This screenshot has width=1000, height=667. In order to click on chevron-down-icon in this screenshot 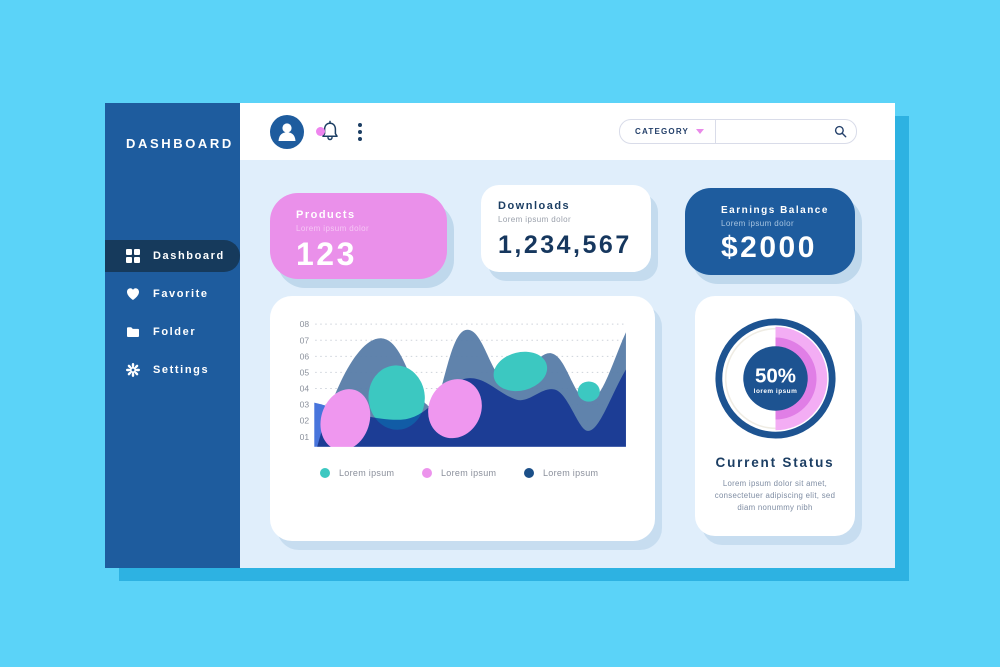, I will do `click(700, 131)`.